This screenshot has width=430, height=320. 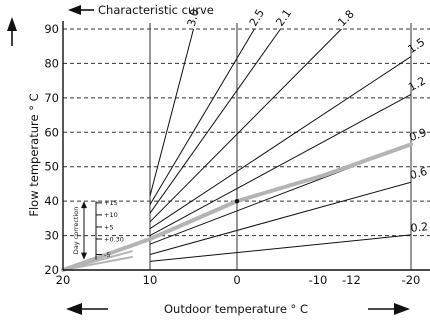 I want to click on y-tick-label-30: 30, so click(x=51, y=236).